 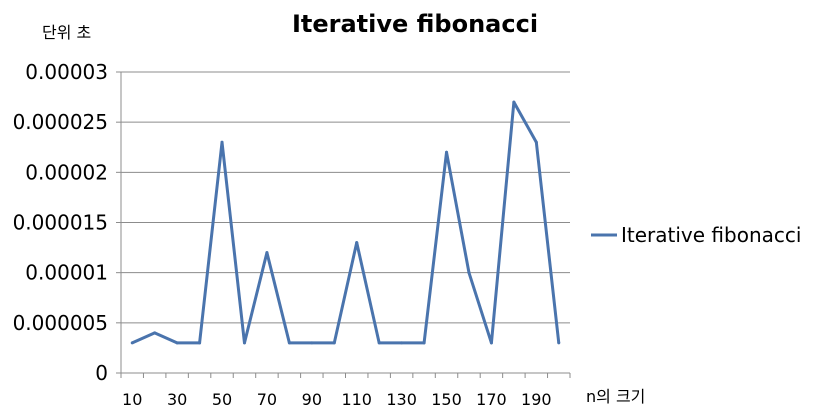 What do you see at coordinates (60, 223) in the screenshot?
I see `y-tick-label: 0.000015` at bounding box center [60, 223].